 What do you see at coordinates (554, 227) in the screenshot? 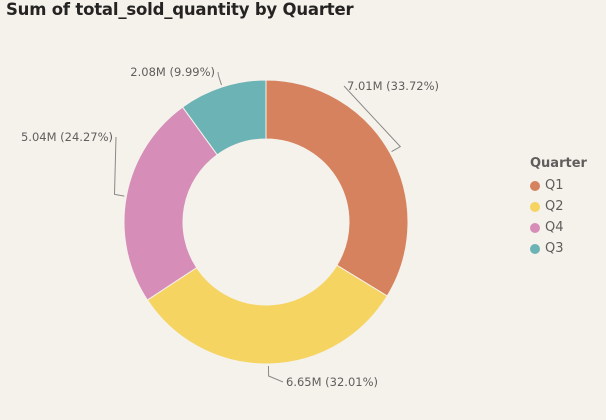
I see `legend-label: Q4` at bounding box center [554, 227].